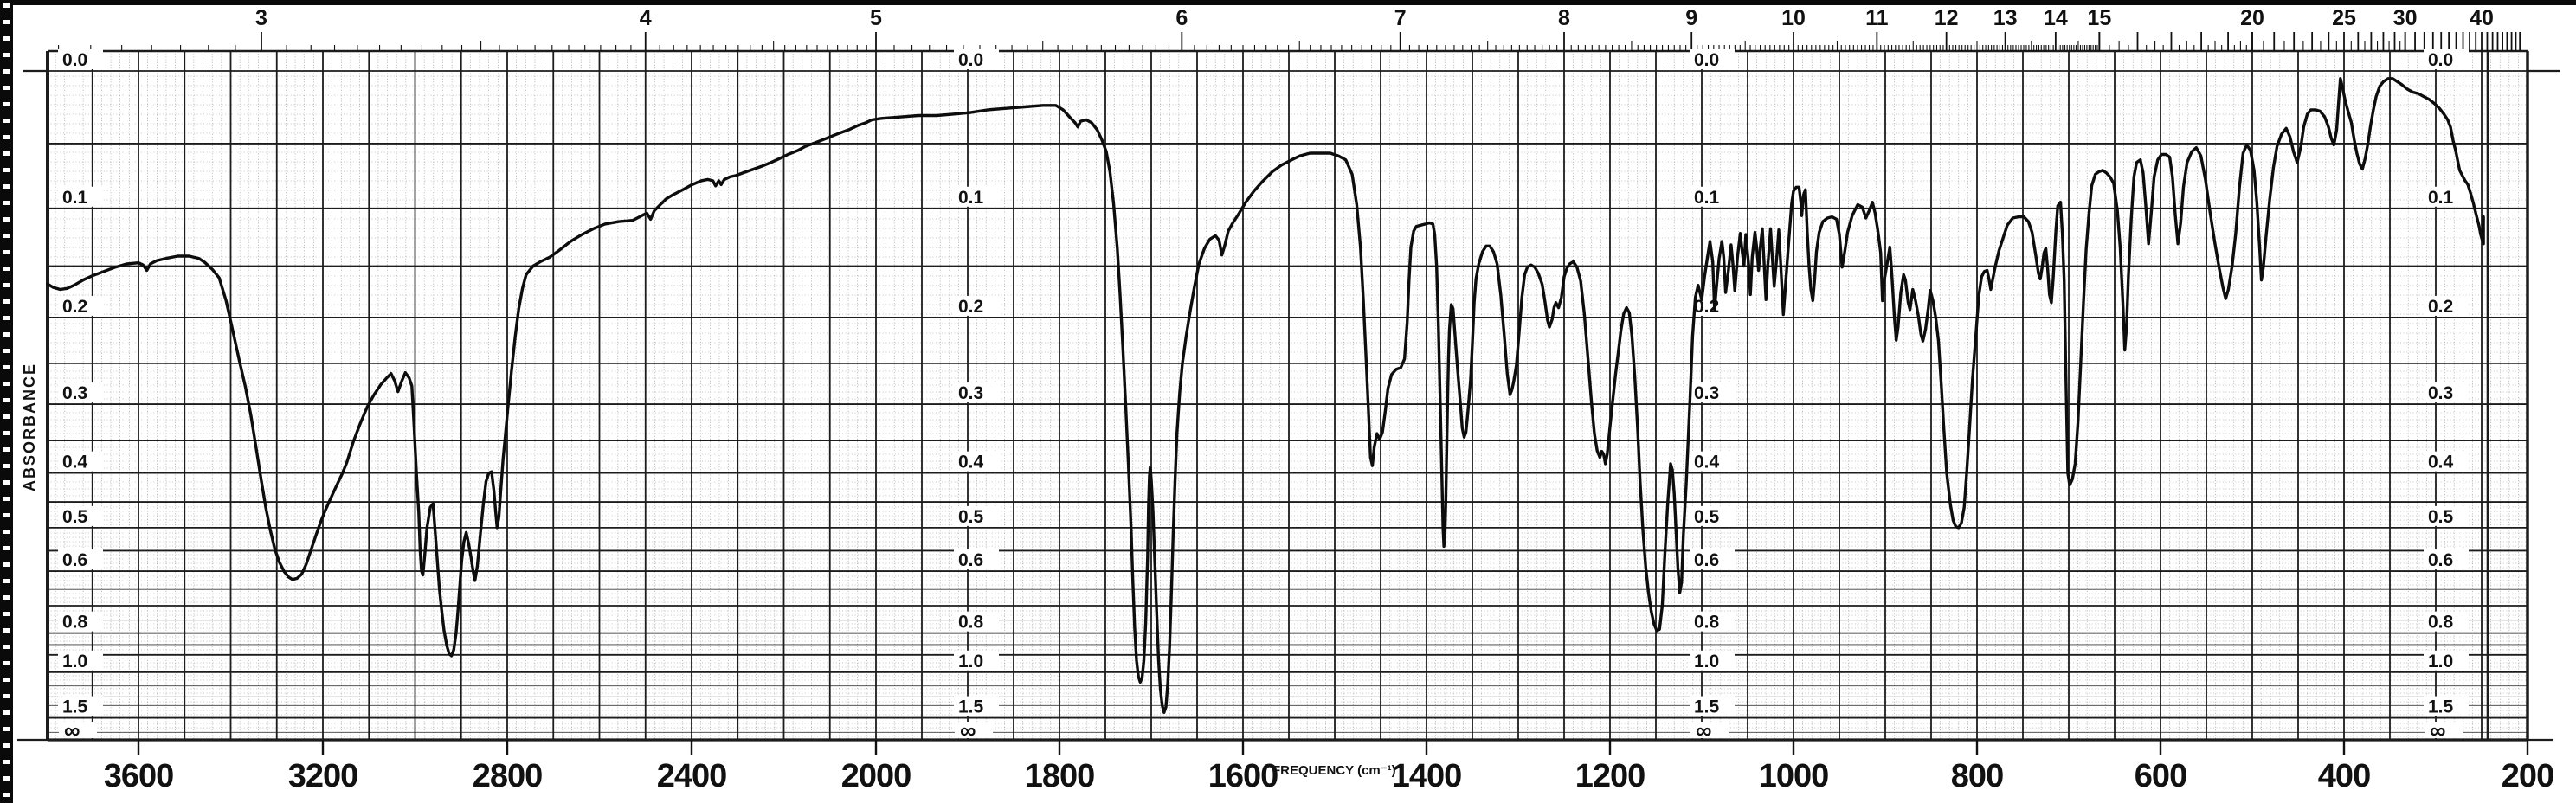  I want to click on svg-text: 14, so click(2056, 18).